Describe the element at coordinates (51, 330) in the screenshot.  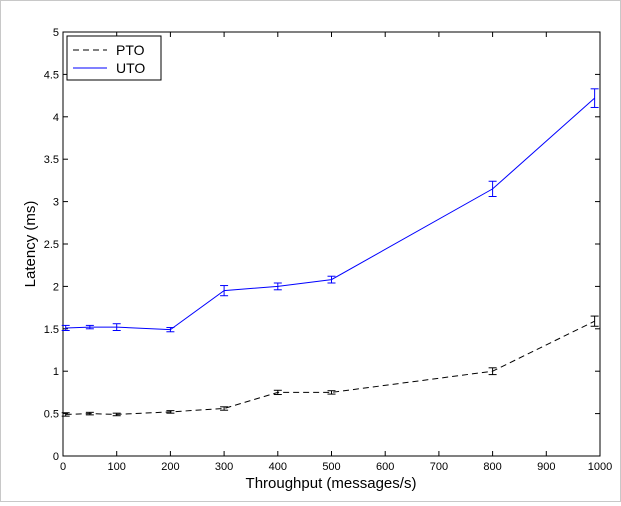
I see `y-tick-label: 1.5` at that location.